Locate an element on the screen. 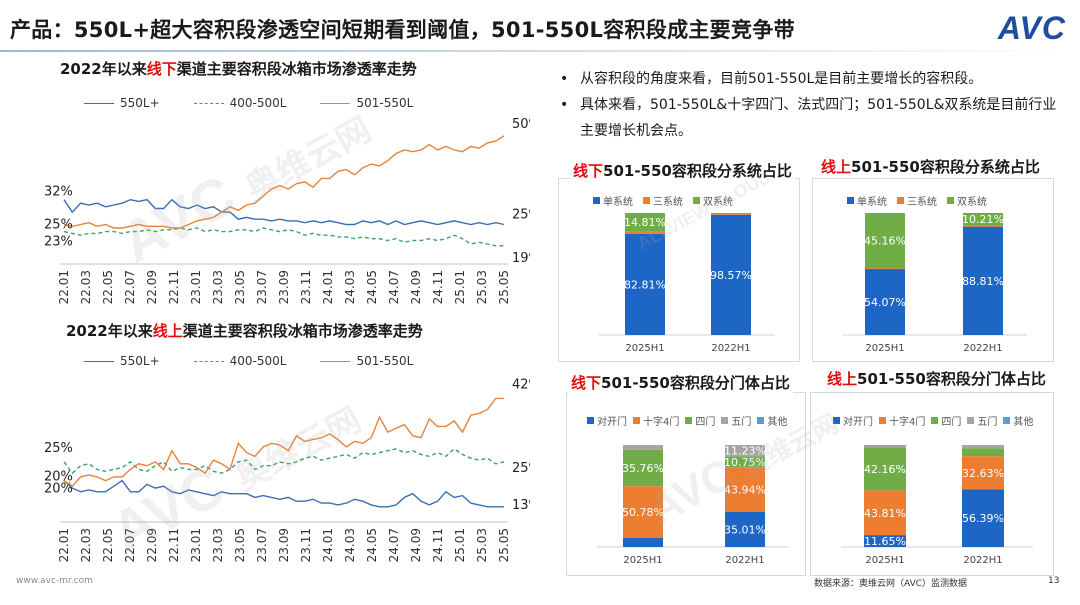 This screenshot has height=605, width=1080. bar-value-label: 11.23% is located at coordinates (745, 451).